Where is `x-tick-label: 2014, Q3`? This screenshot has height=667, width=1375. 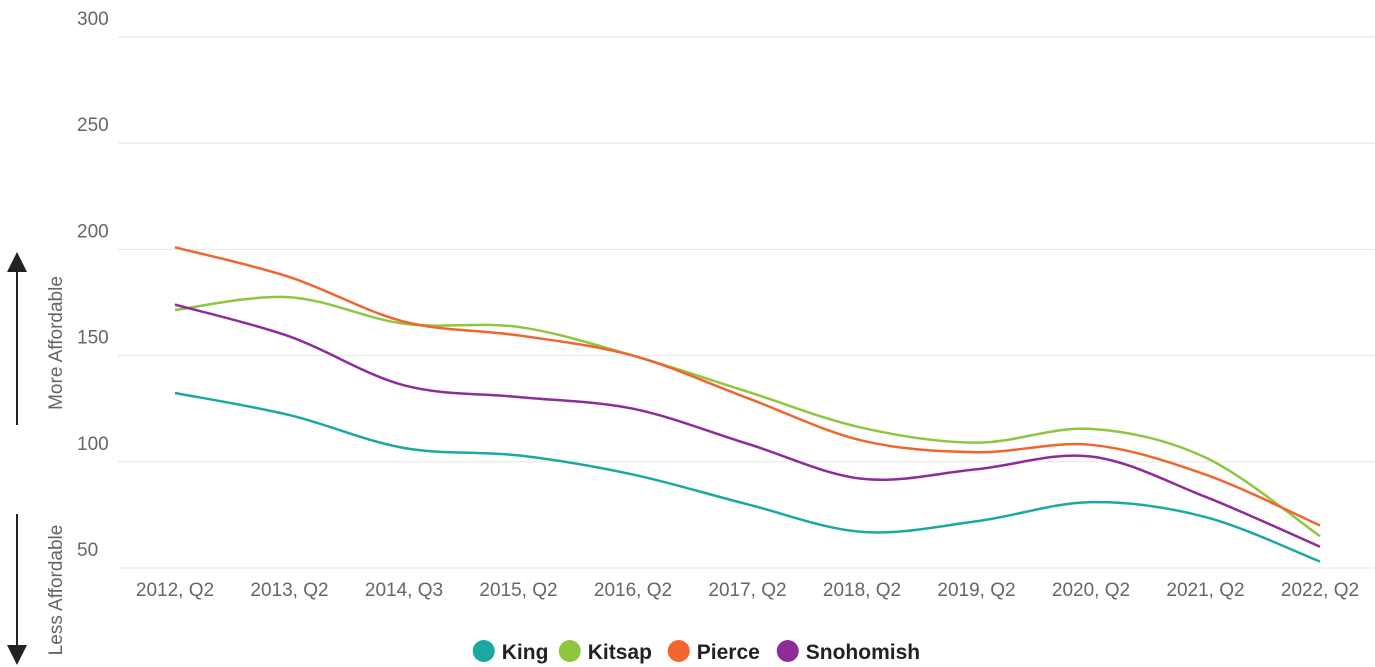
x-tick-label: 2014, Q3 is located at coordinates (404, 590).